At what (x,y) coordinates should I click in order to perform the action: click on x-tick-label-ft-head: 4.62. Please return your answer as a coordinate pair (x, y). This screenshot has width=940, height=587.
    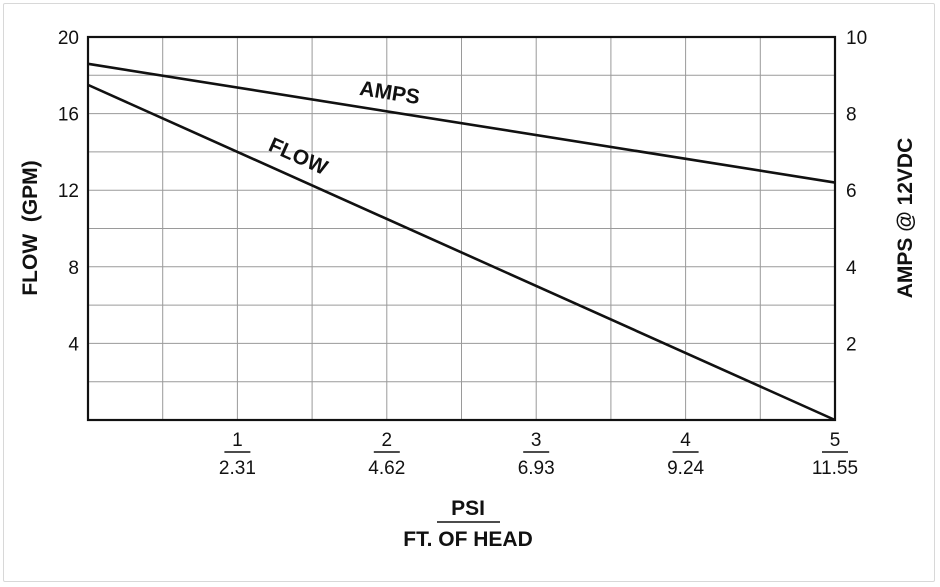
    Looking at the image, I should click on (386, 468).